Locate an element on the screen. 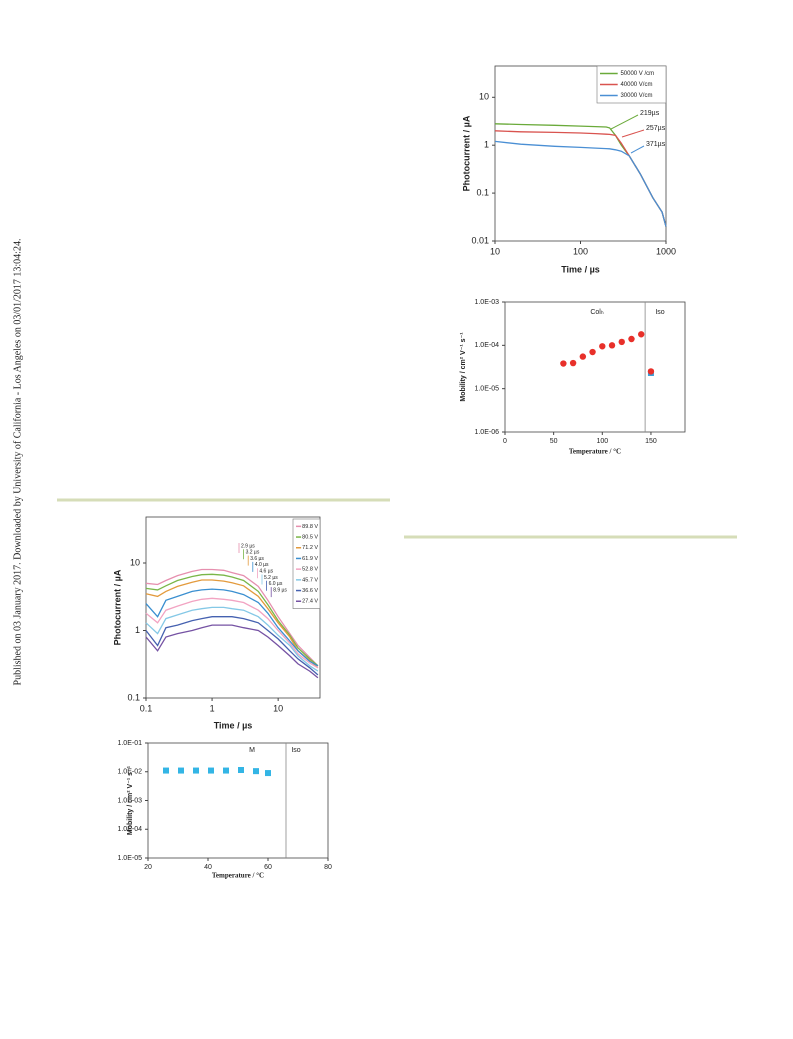 The height and width of the screenshot is (1039, 793). x-tick-label: 1000 is located at coordinates (666, 251).